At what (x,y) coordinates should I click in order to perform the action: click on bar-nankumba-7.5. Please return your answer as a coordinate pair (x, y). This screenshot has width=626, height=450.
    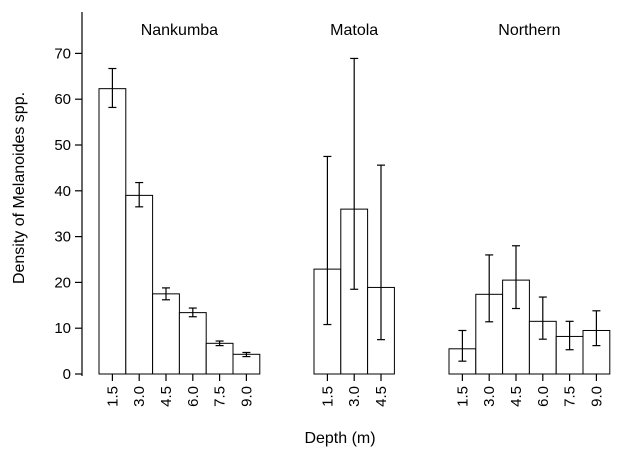
    Looking at the image, I should click on (219, 358).